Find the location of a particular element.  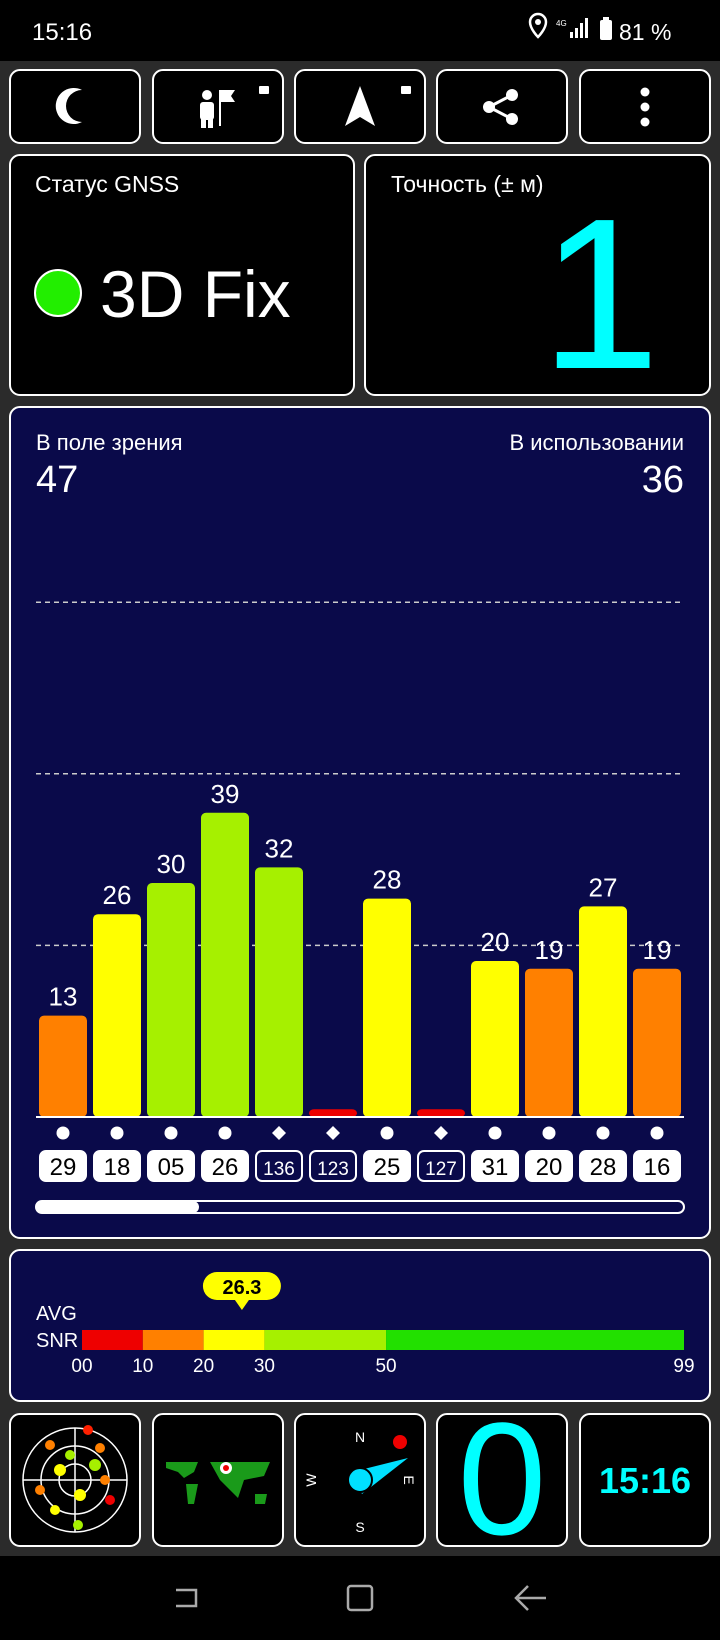

satellite-id: 18 is located at coordinates (117, 1167).